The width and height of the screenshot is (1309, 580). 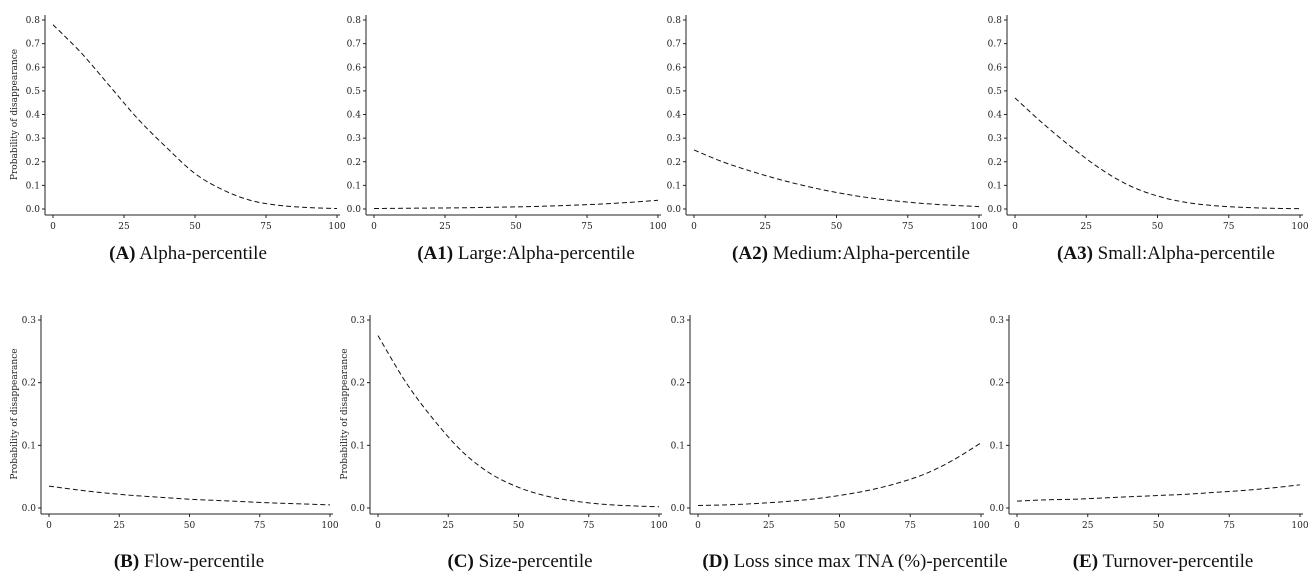 What do you see at coordinates (507, 123) in the screenshot?
I see `panel-1: 0.0 0.1 0.2 0.3 0.4 0.5 0.6 0.7 0.8 0 25 50 75 100` at bounding box center [507, 123].